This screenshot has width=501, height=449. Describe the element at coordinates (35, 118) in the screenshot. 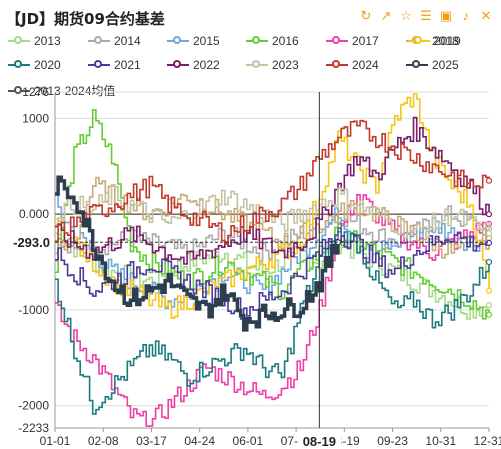

I see `y-tick-label: 1000` at that location.